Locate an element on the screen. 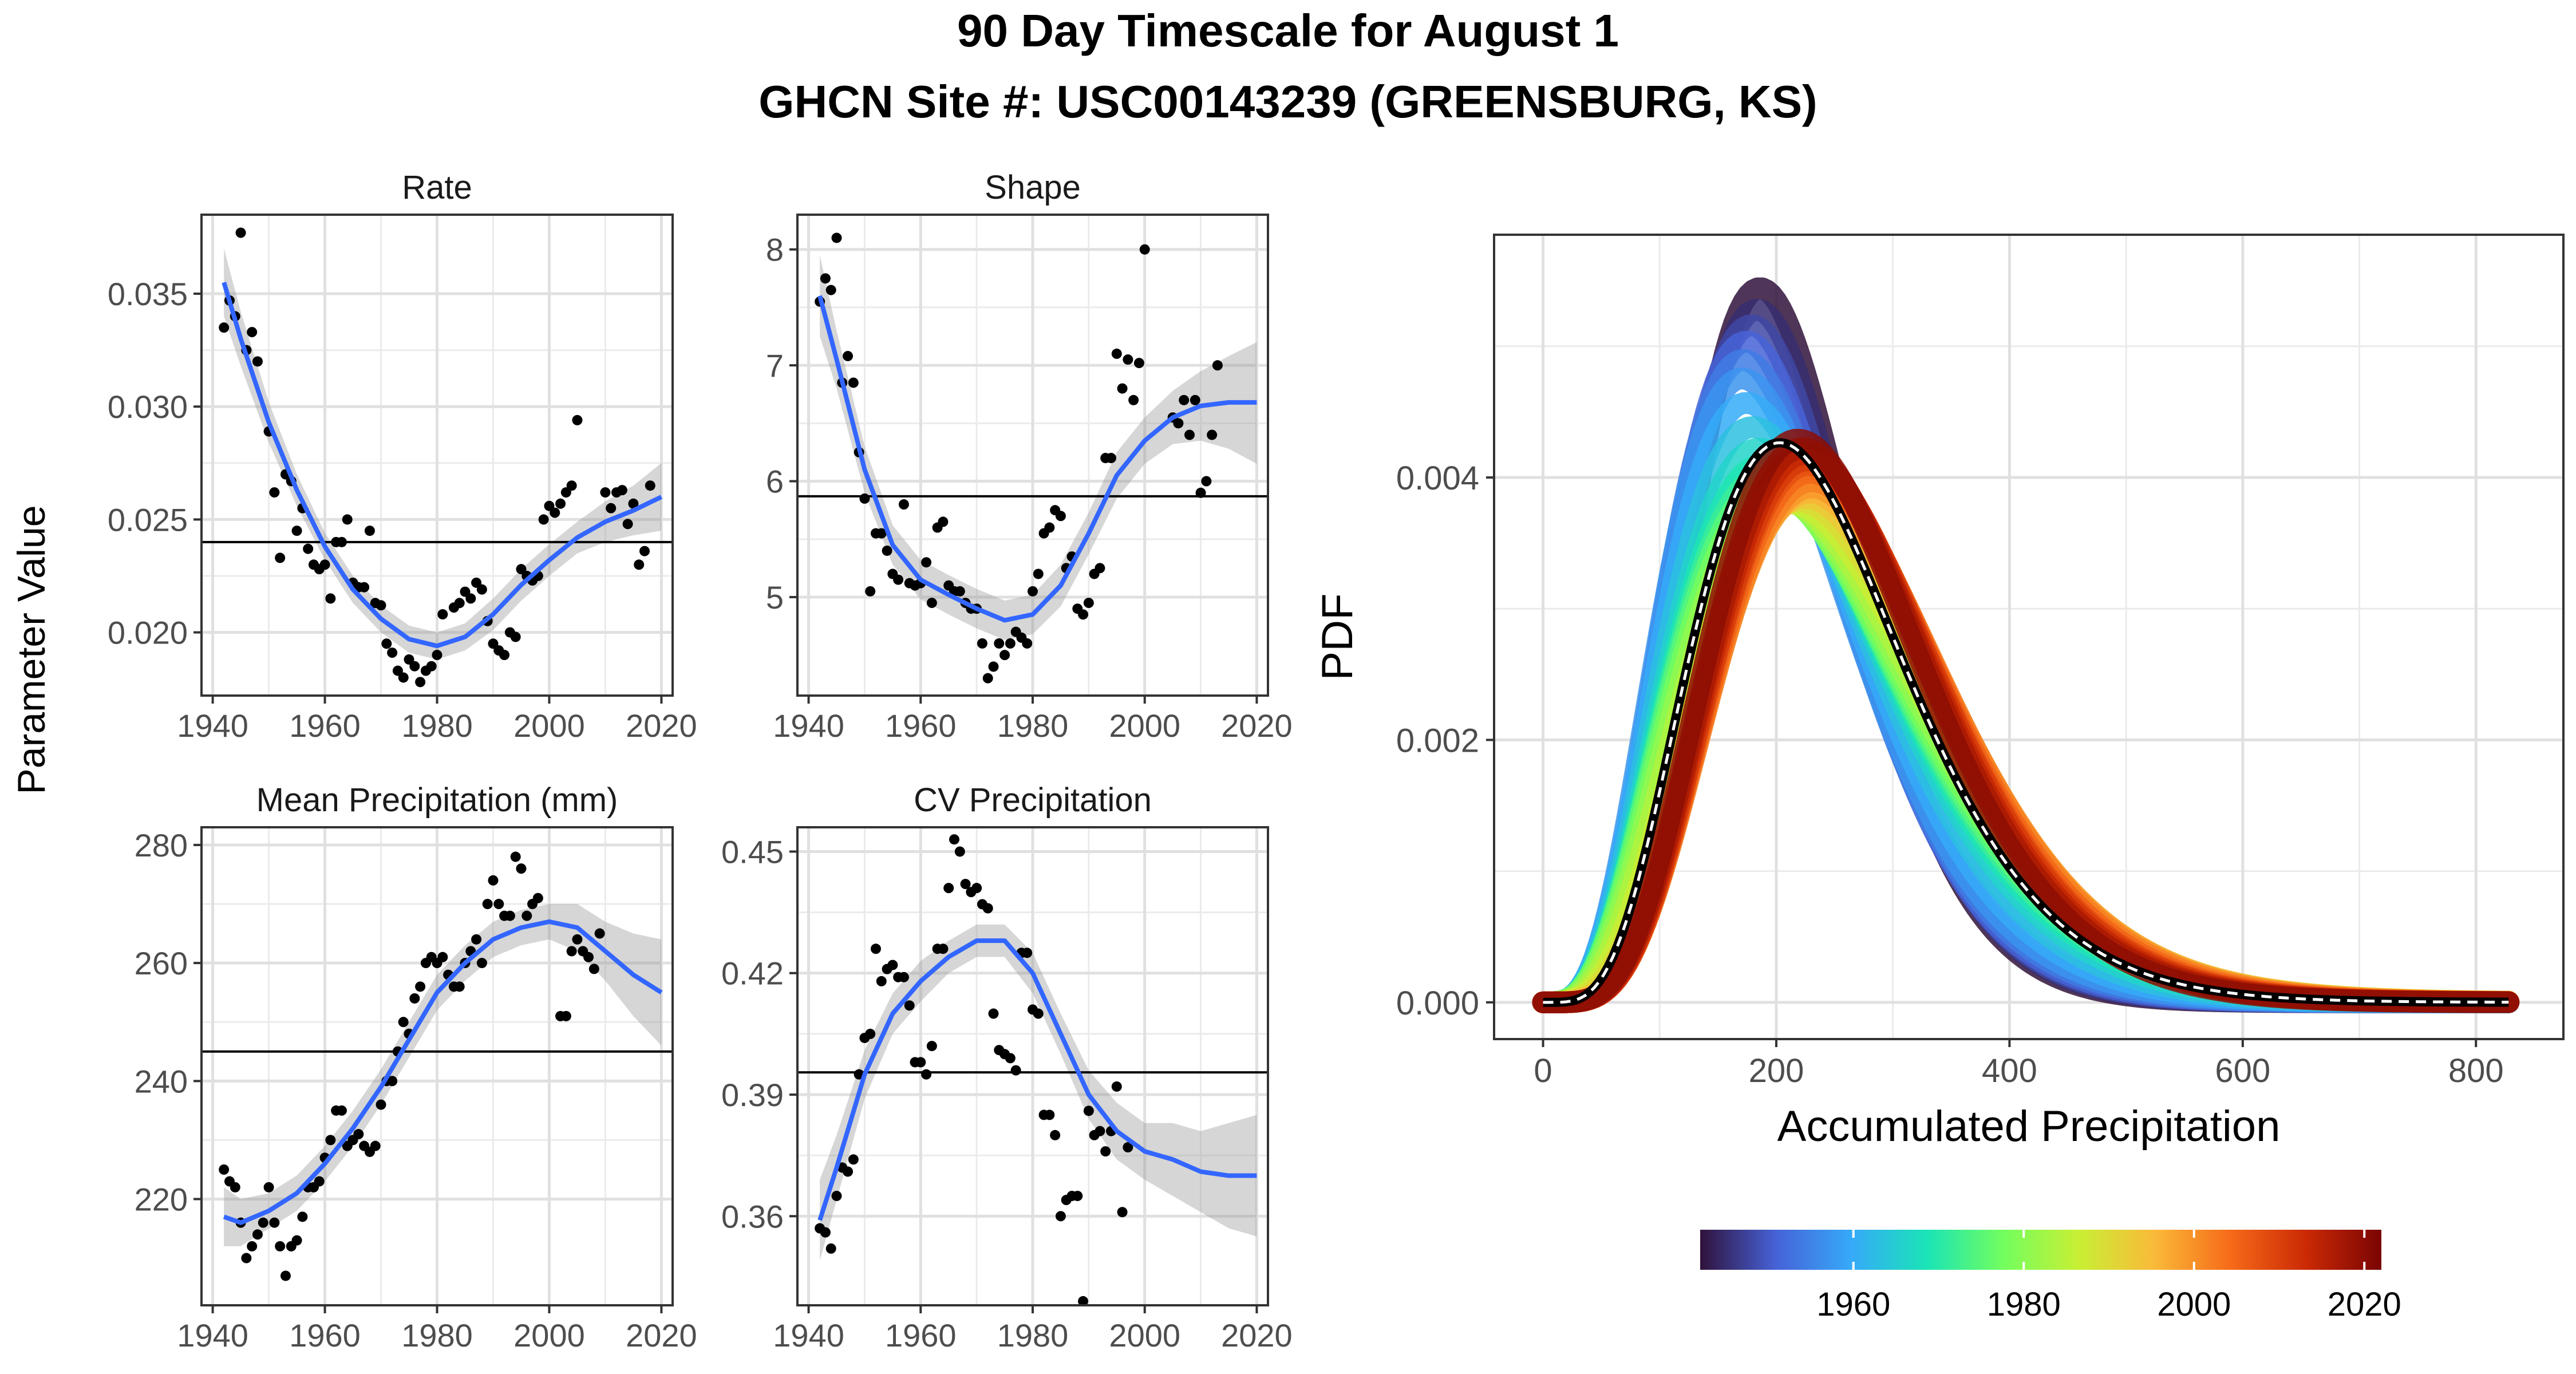 Image resolution: width=2576 pixels, height=1374 pixels. y-tick-label: 0.030 is located at coordinates (148, 407).